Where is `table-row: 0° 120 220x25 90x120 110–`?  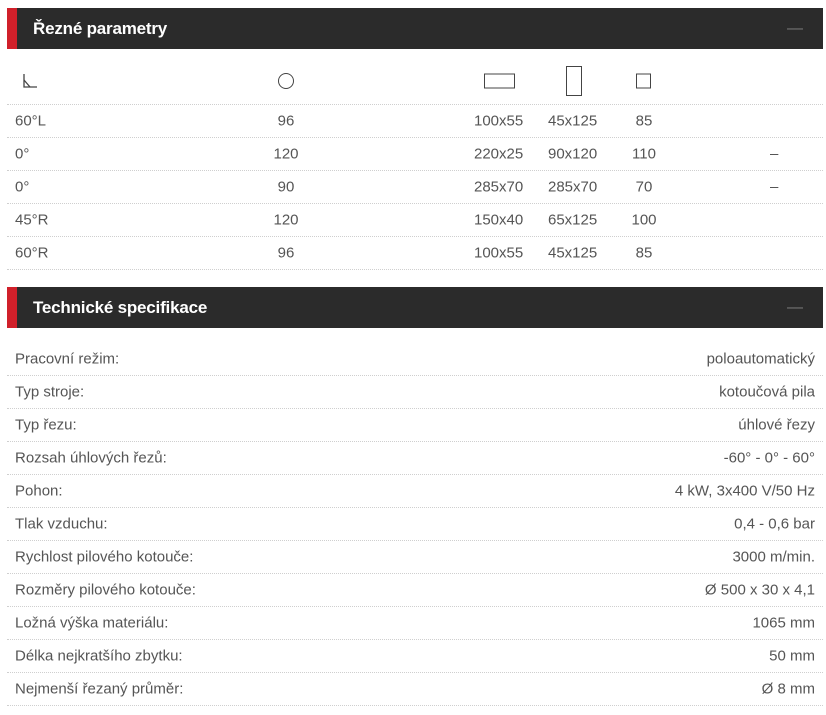
table-row: 0° 120 220x25 90x120 110– is located at coordinates (415, 154).